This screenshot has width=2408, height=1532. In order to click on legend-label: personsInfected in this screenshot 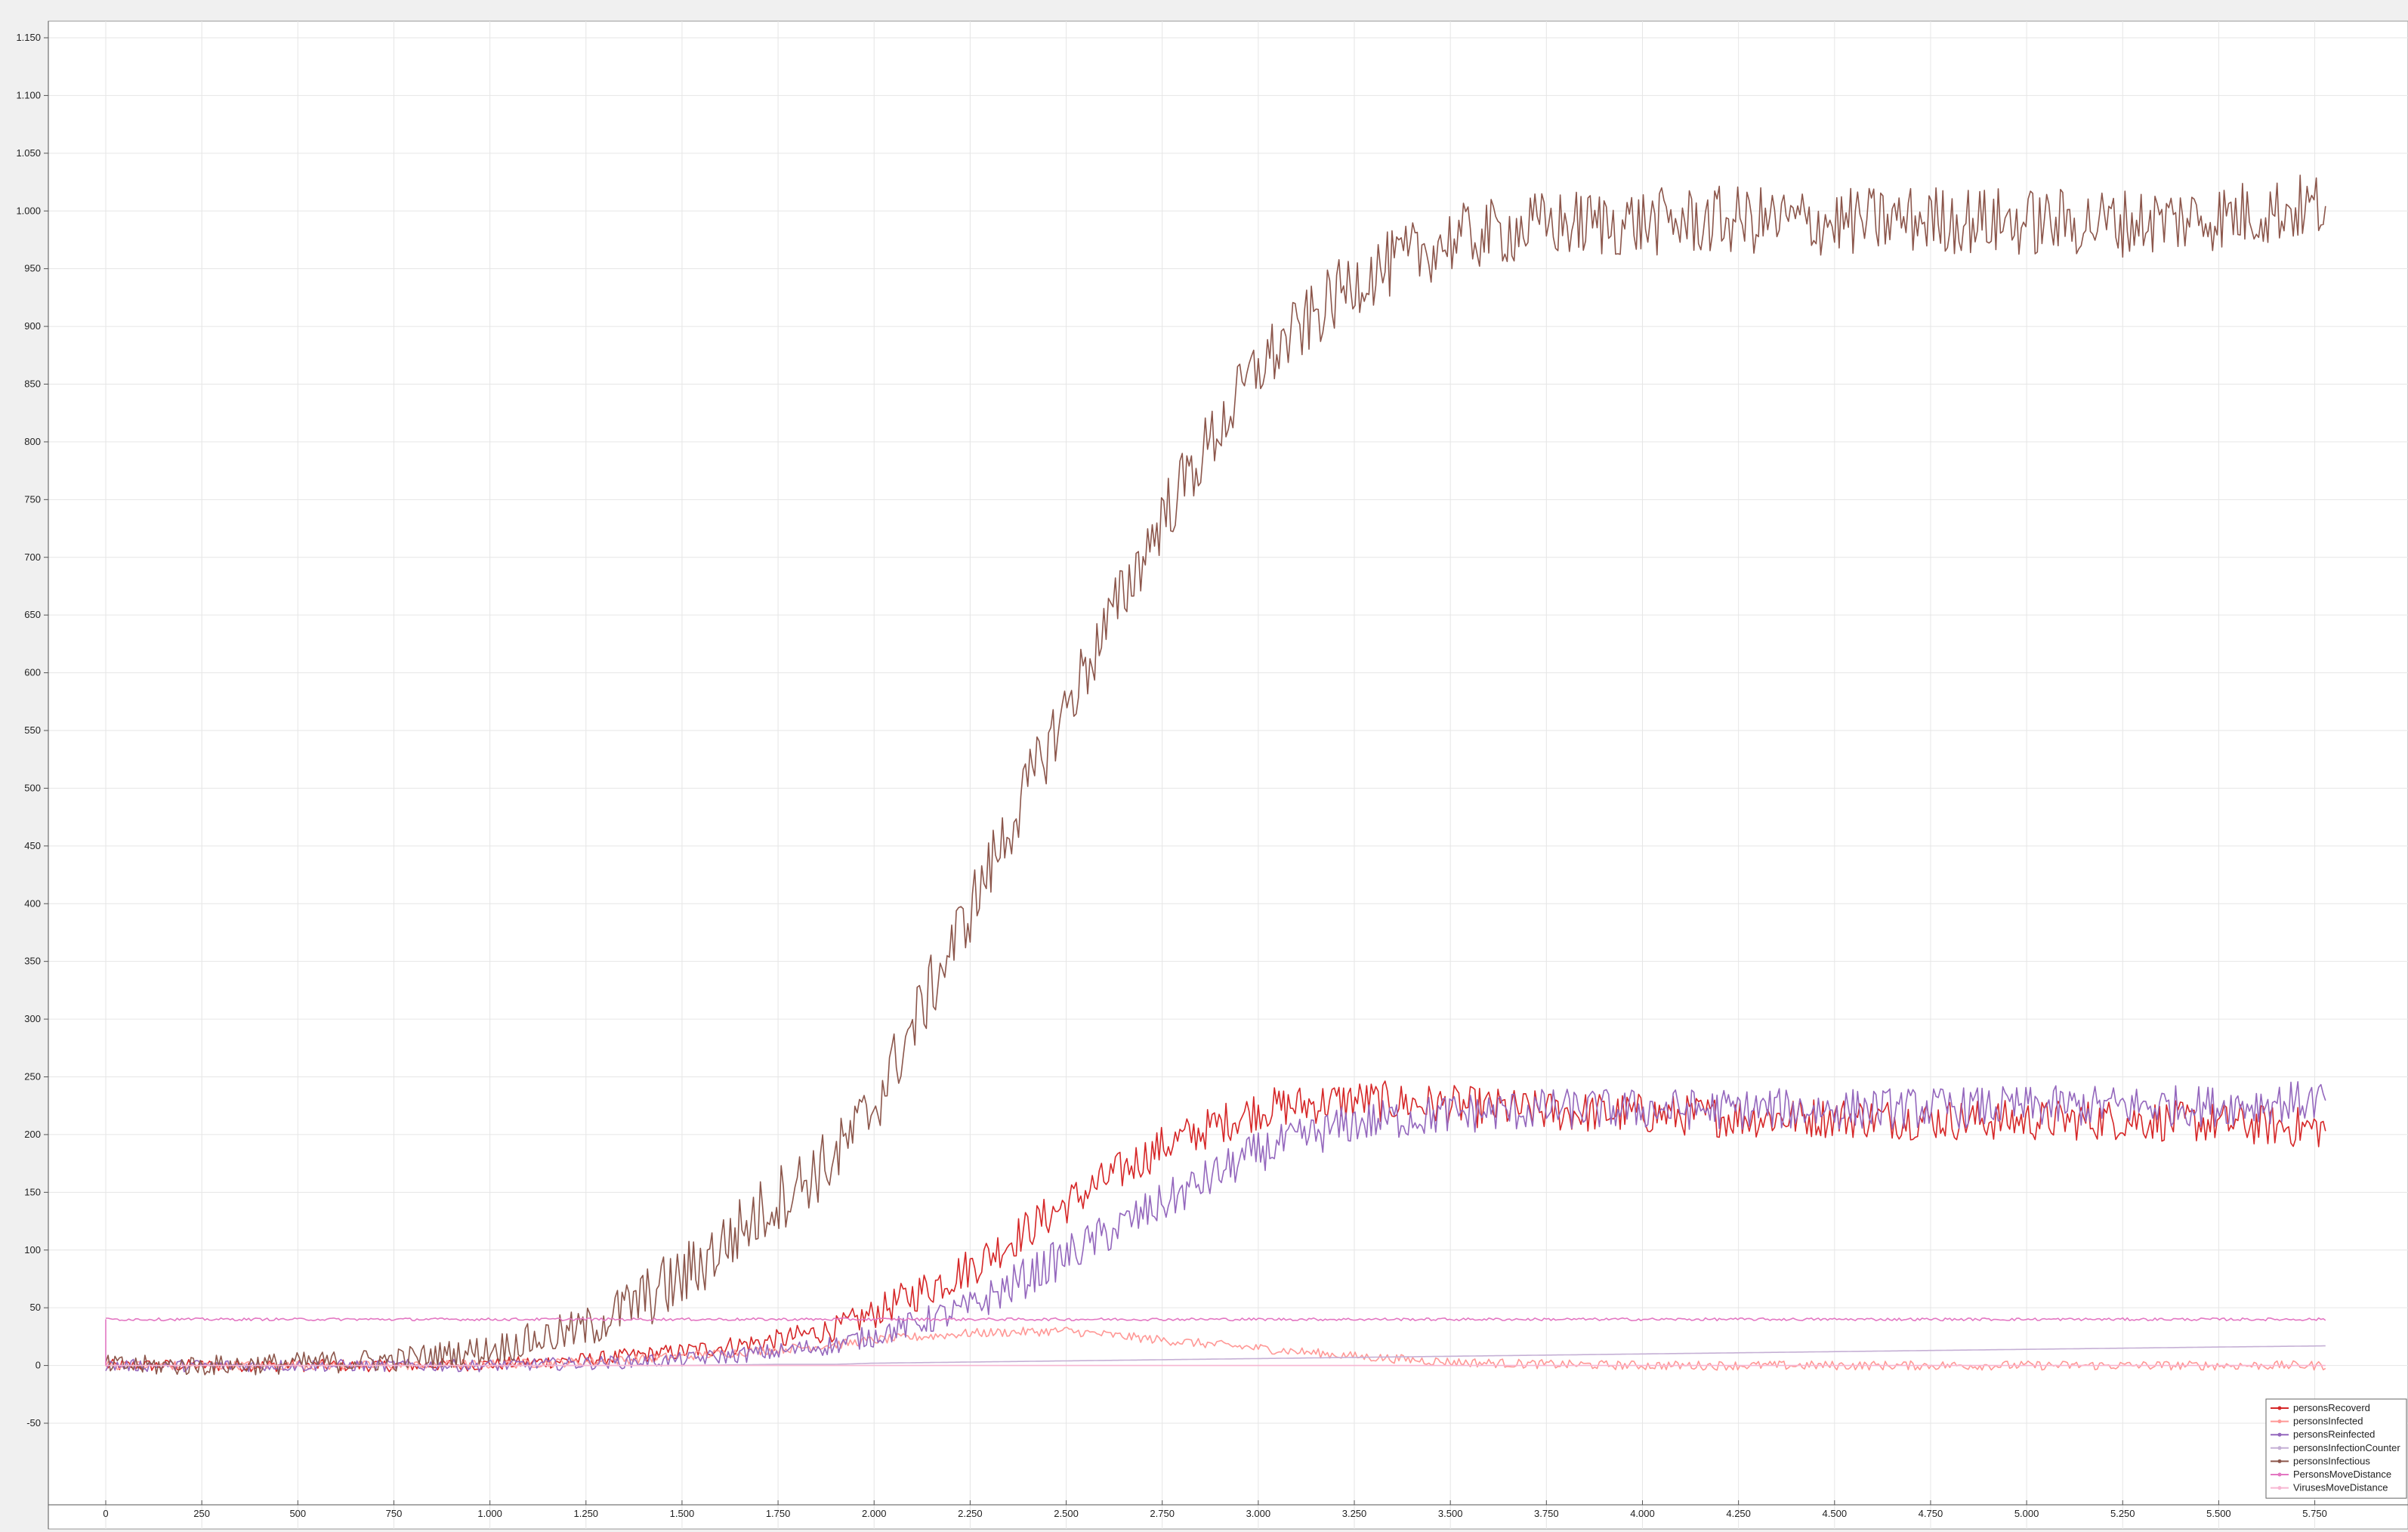, I will do `click(2328, 1421)`.